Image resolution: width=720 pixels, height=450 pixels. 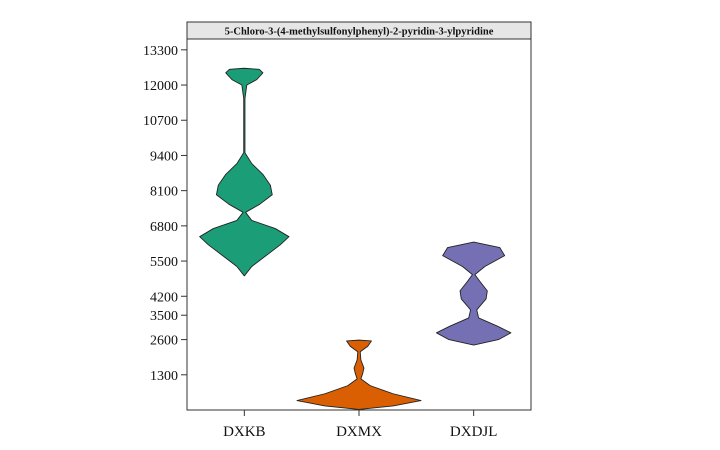 What do you see at coordinates (164, 262) in the screenshot?
I see `y-tick-label: 5500` at bounding box center [164, 262].